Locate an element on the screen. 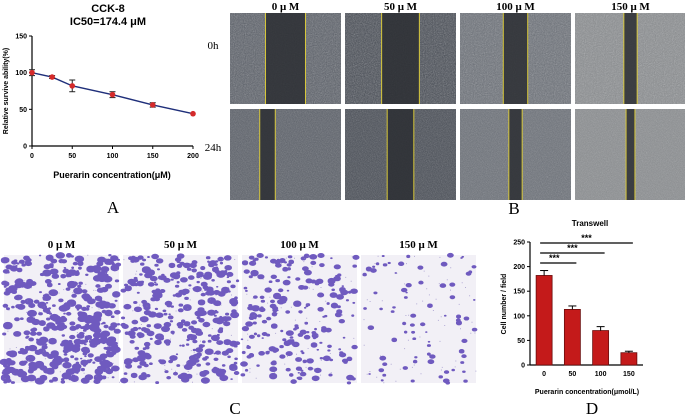 The image size is (685, 417). cell-texture is located at coordinates (285, 154).